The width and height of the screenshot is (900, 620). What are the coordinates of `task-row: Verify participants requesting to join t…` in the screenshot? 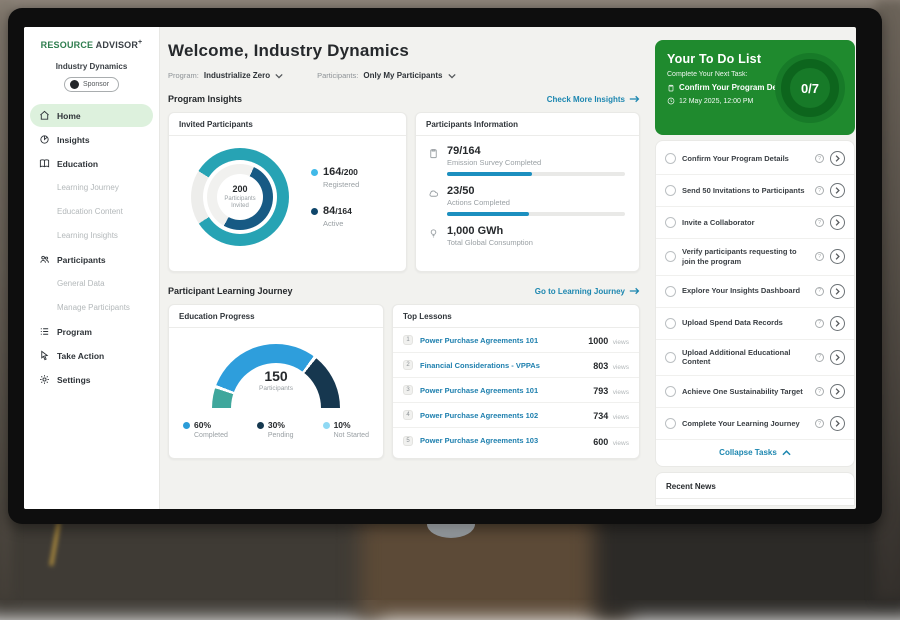 It's located at (755, 257).